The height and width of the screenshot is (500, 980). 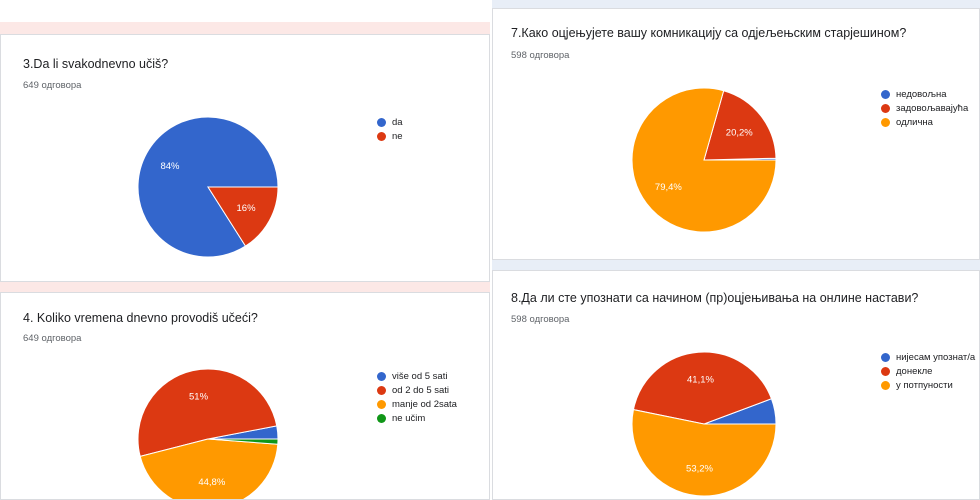 I want to click on legend-item-ne: ne, so click(x=390, y=136).